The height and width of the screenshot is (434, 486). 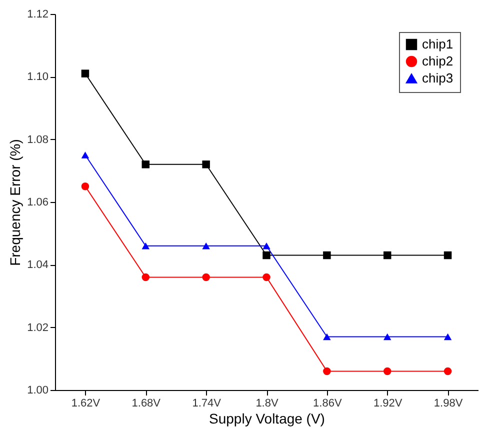 I want to click on legend-label: chip2, so click(x=438, y=61).